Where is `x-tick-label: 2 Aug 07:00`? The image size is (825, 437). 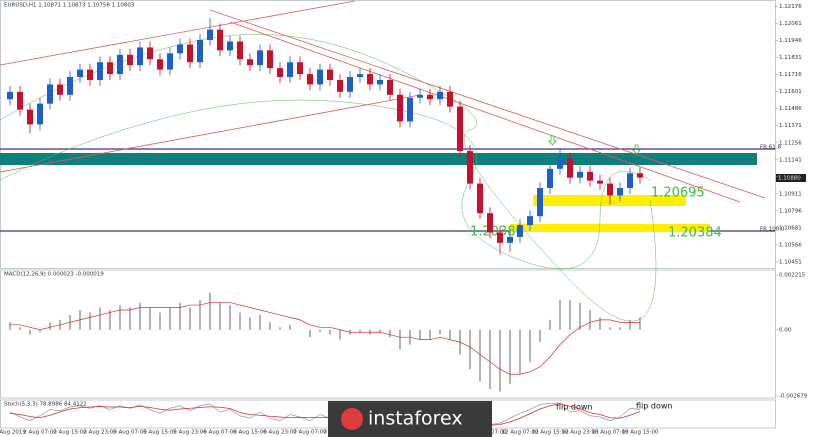 x-tick-label: 2 Aug 07:00 is located at coordinates (40, 433).